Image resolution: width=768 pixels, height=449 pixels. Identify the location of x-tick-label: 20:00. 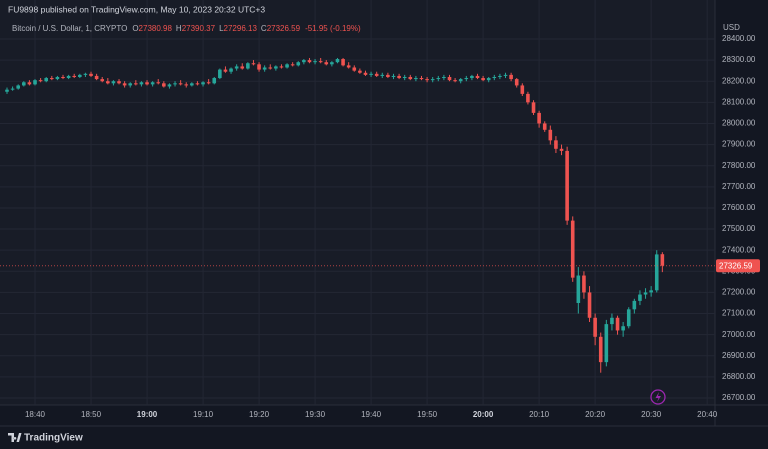
(483, 414).